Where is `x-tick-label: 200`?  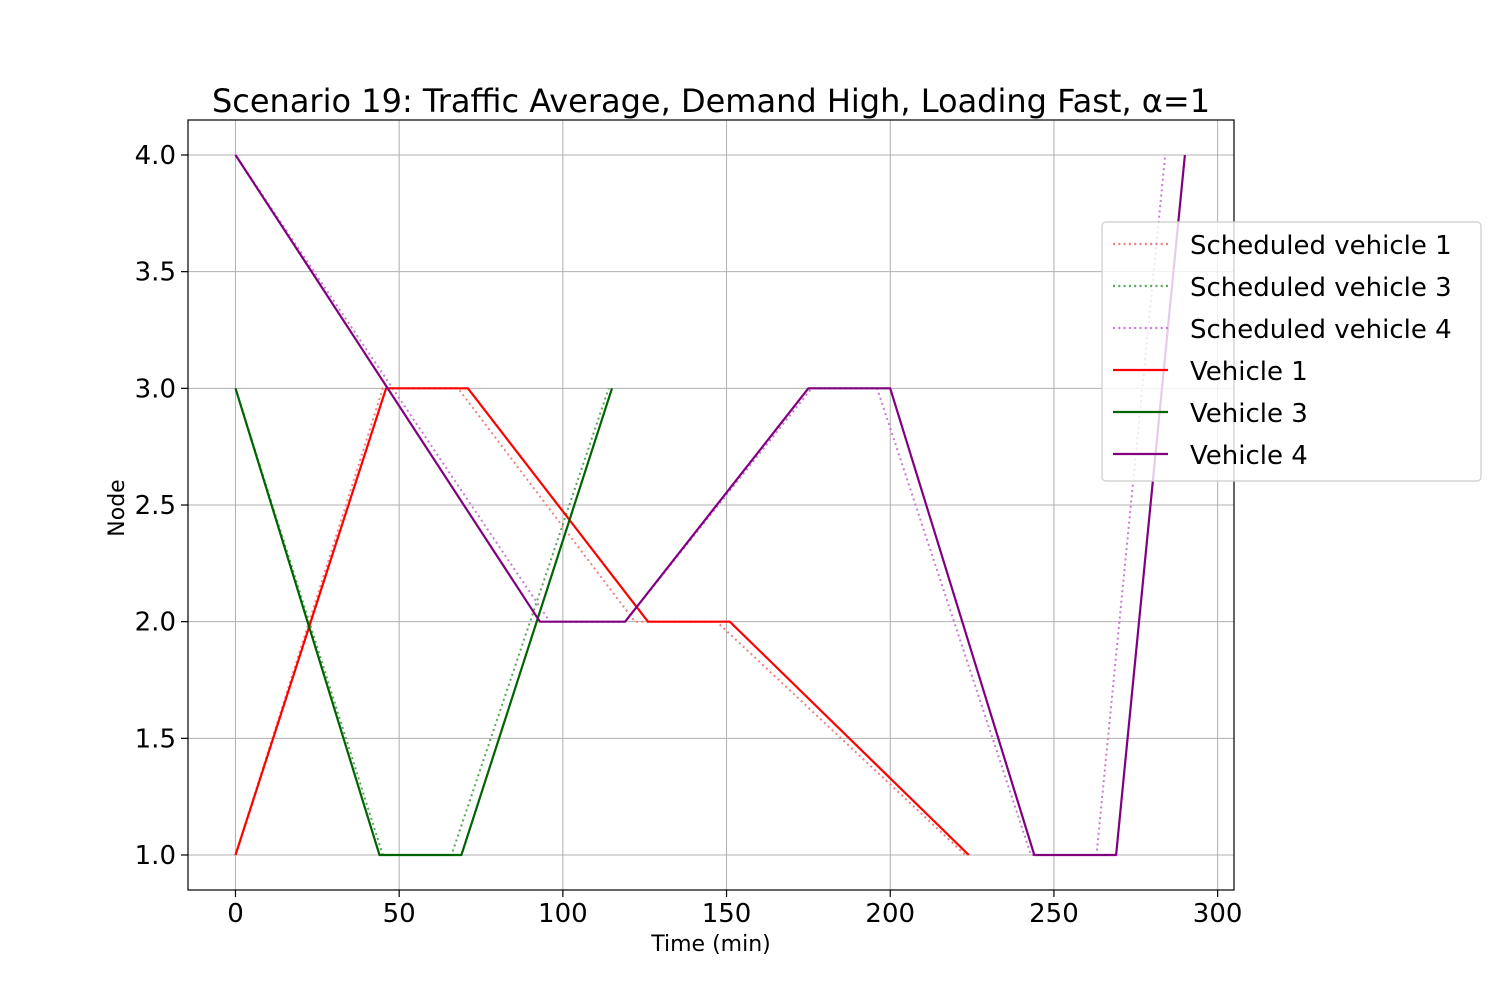 x-tick-label: 200 is located at coordinates (890, 914).